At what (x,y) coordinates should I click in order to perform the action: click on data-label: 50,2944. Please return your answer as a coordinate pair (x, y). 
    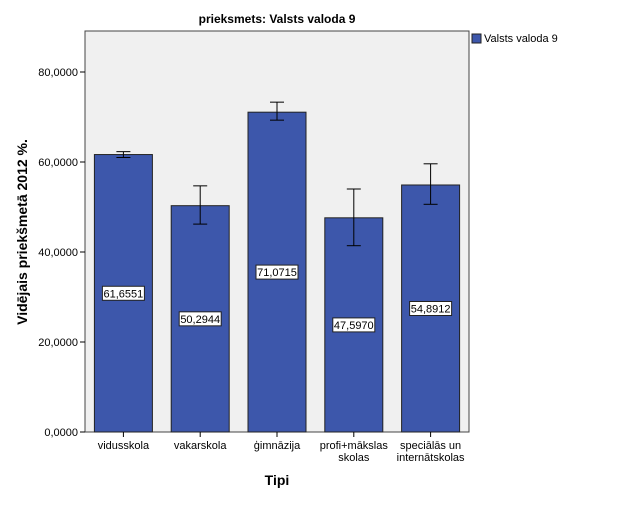
    Looking at the image, I should click on (200, 320).